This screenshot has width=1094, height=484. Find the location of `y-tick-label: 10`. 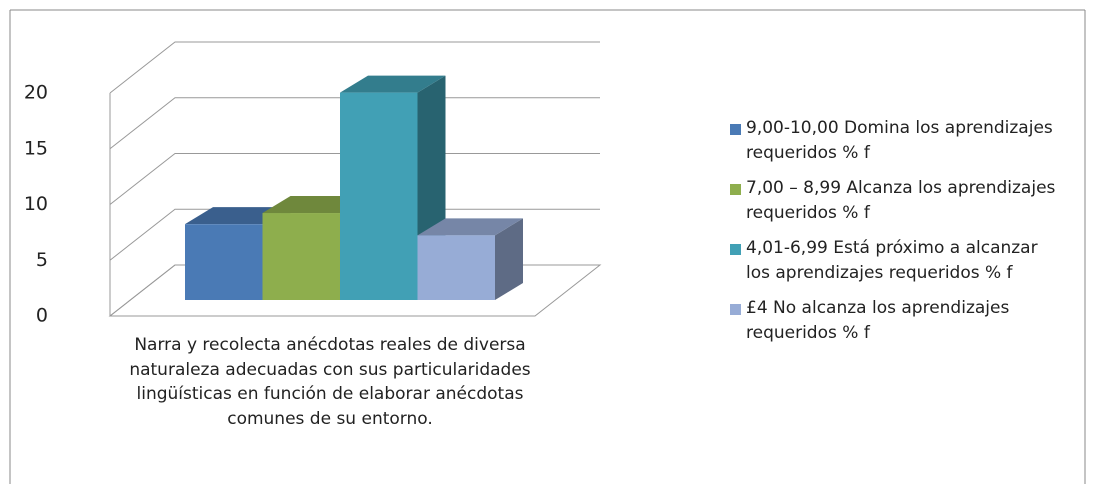

y-tick-label: 10 is located at coordinates (36, 204).